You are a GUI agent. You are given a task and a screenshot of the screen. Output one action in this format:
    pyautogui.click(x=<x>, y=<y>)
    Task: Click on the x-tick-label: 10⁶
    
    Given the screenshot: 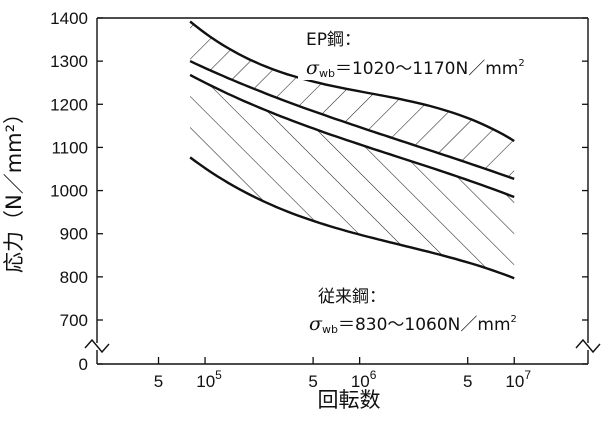 What is the action you would take?
    pyautogui.click(x=364, y=379)
    